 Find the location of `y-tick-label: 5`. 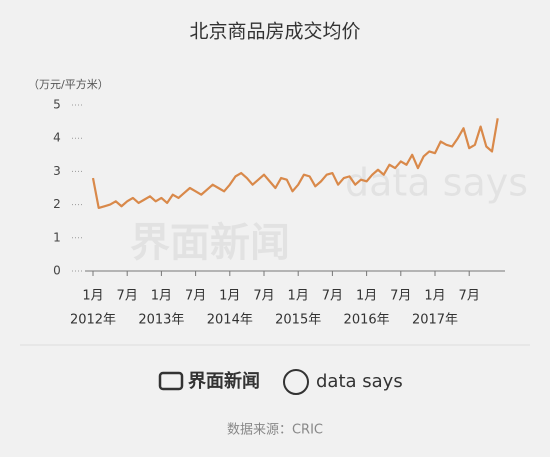

y-tick-label: 5 is located at coordinates (57, 105).